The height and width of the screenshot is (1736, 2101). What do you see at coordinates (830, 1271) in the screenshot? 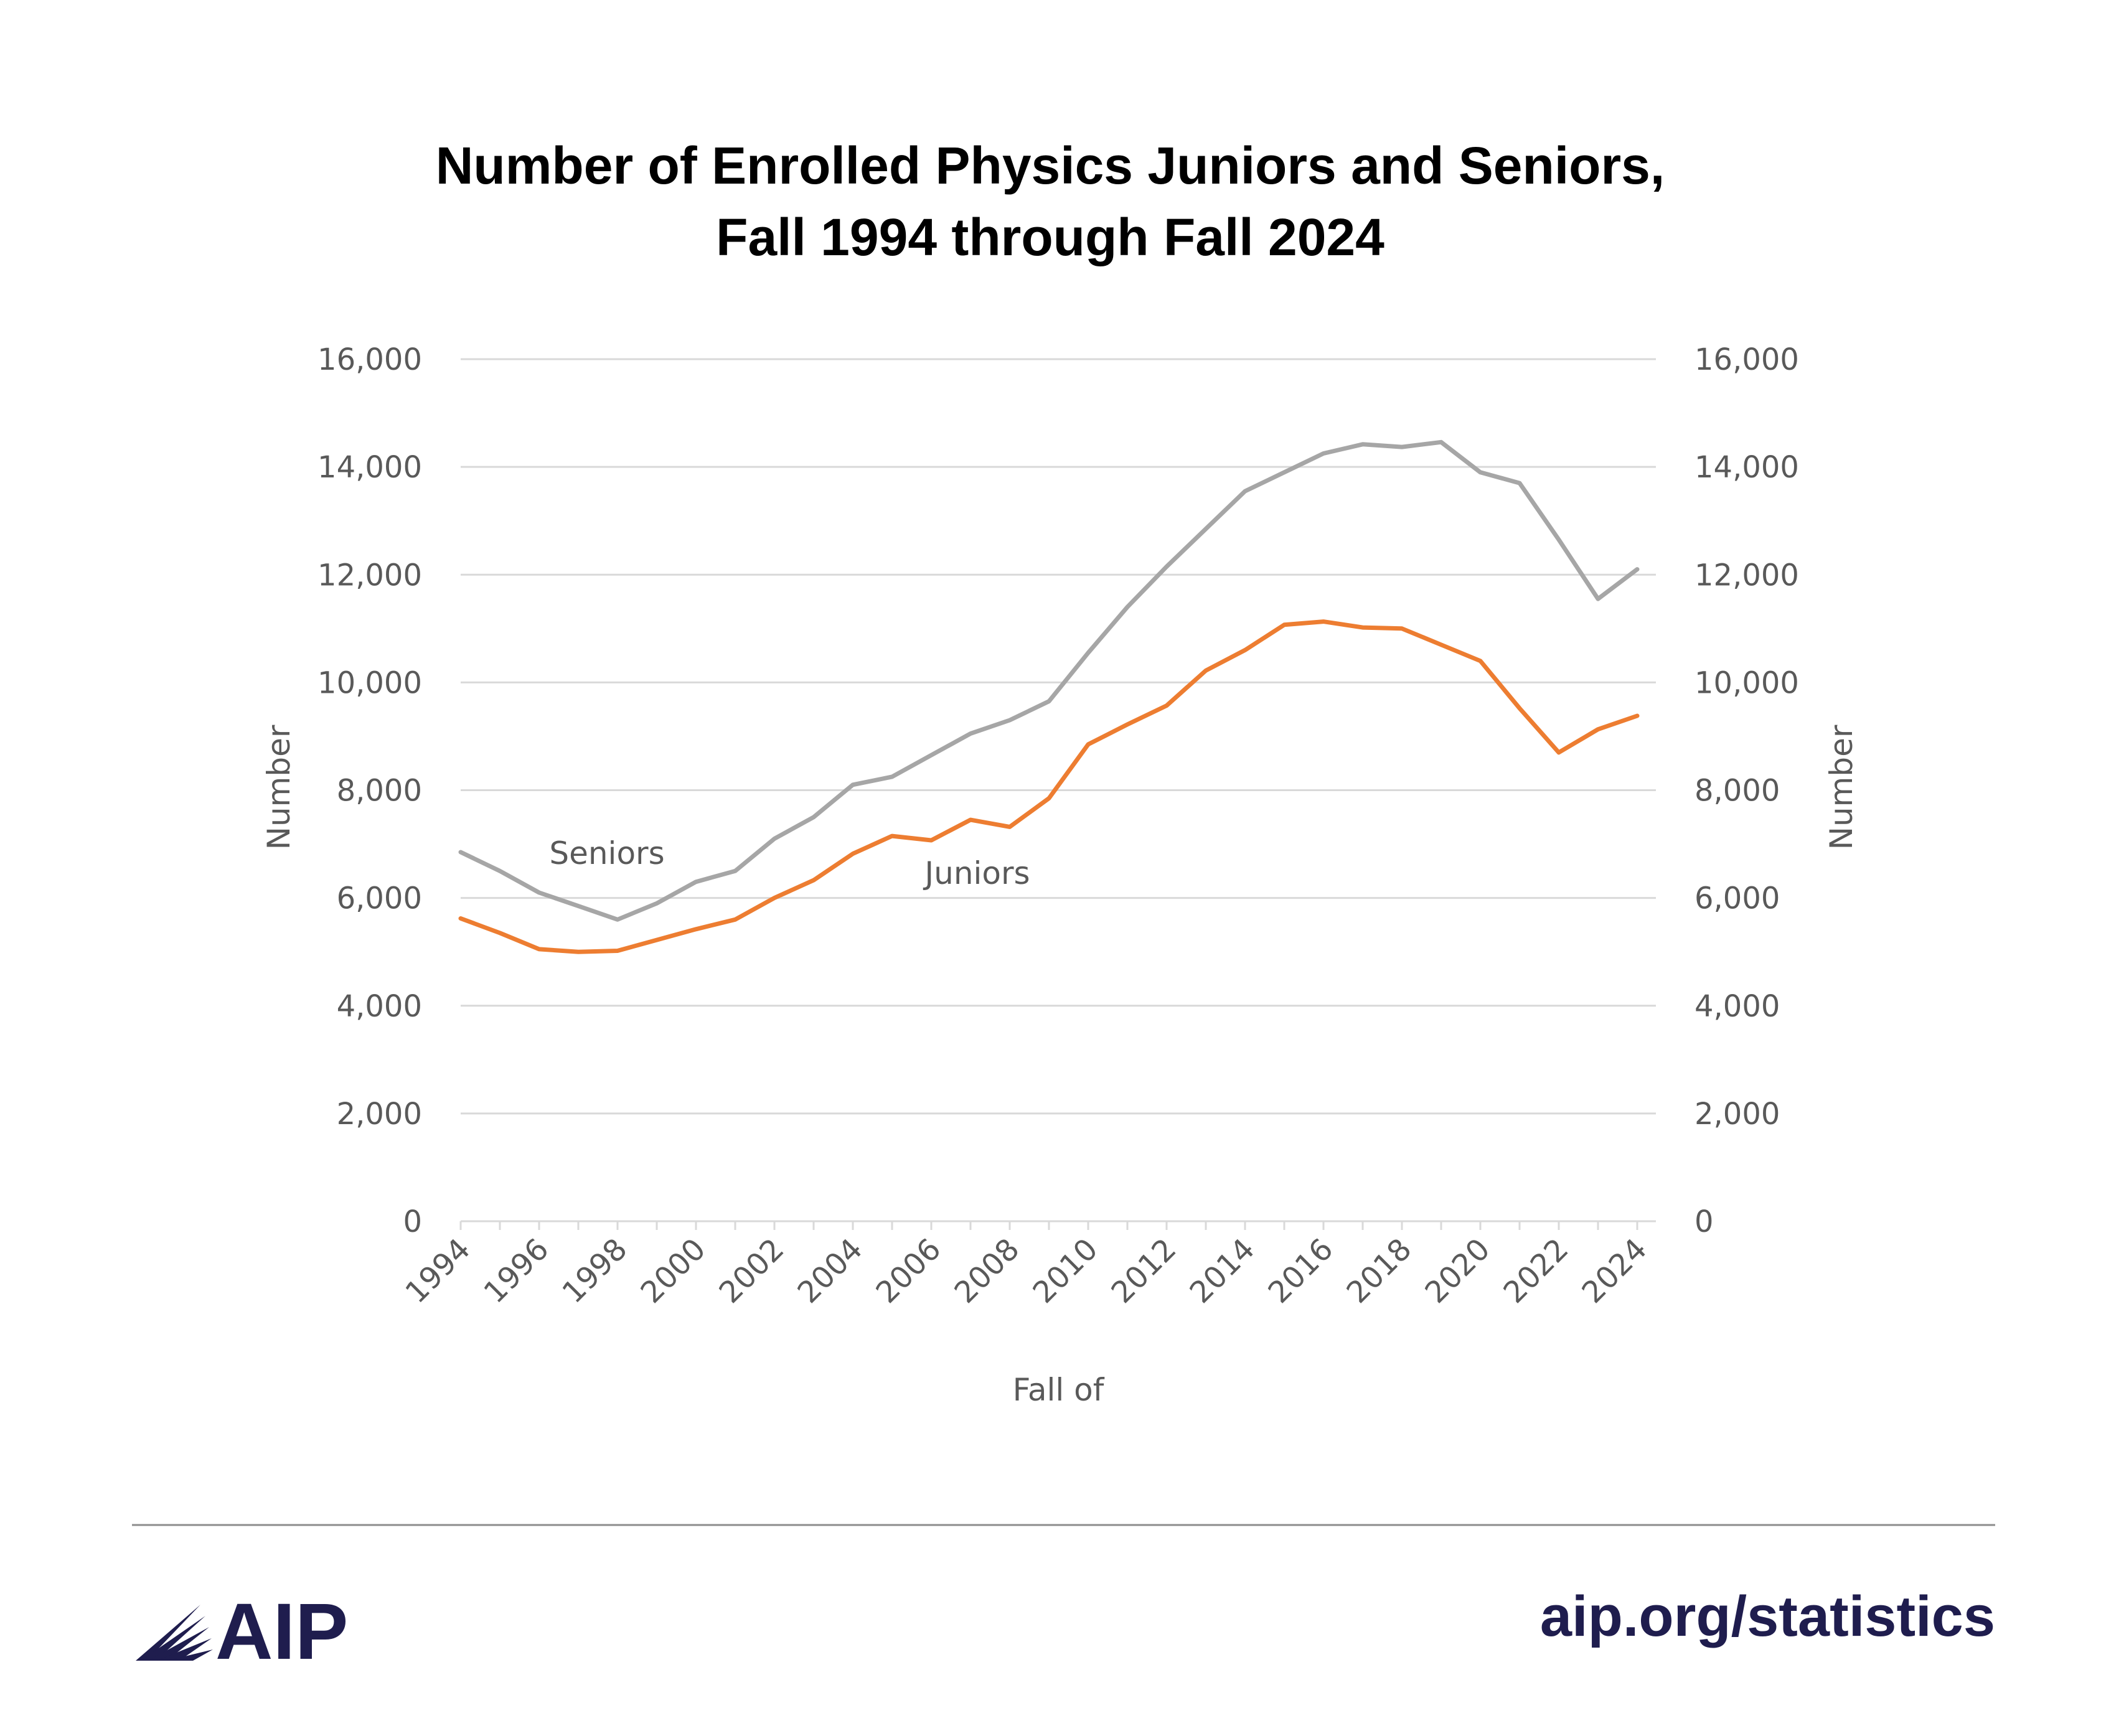
I see `x-tick-label: 2004` at bounding box center [830, 1271].